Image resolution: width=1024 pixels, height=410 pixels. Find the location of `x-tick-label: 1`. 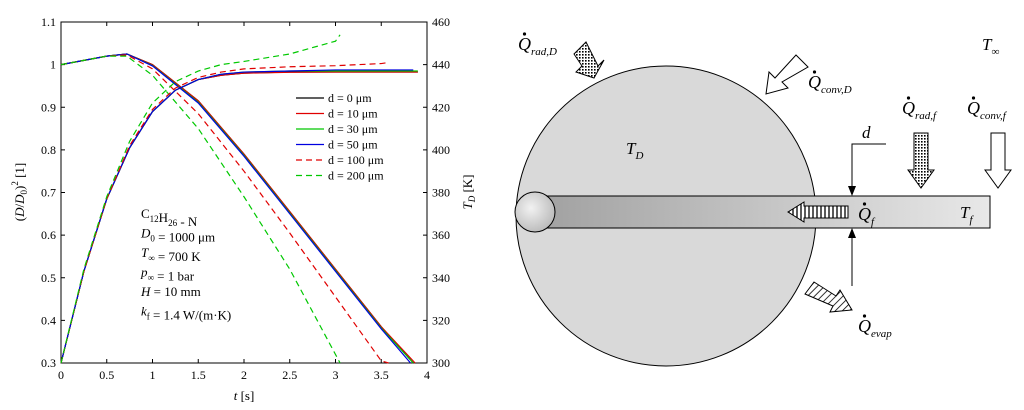

x-tick-label: 1 is located at coordinates (153, 375).